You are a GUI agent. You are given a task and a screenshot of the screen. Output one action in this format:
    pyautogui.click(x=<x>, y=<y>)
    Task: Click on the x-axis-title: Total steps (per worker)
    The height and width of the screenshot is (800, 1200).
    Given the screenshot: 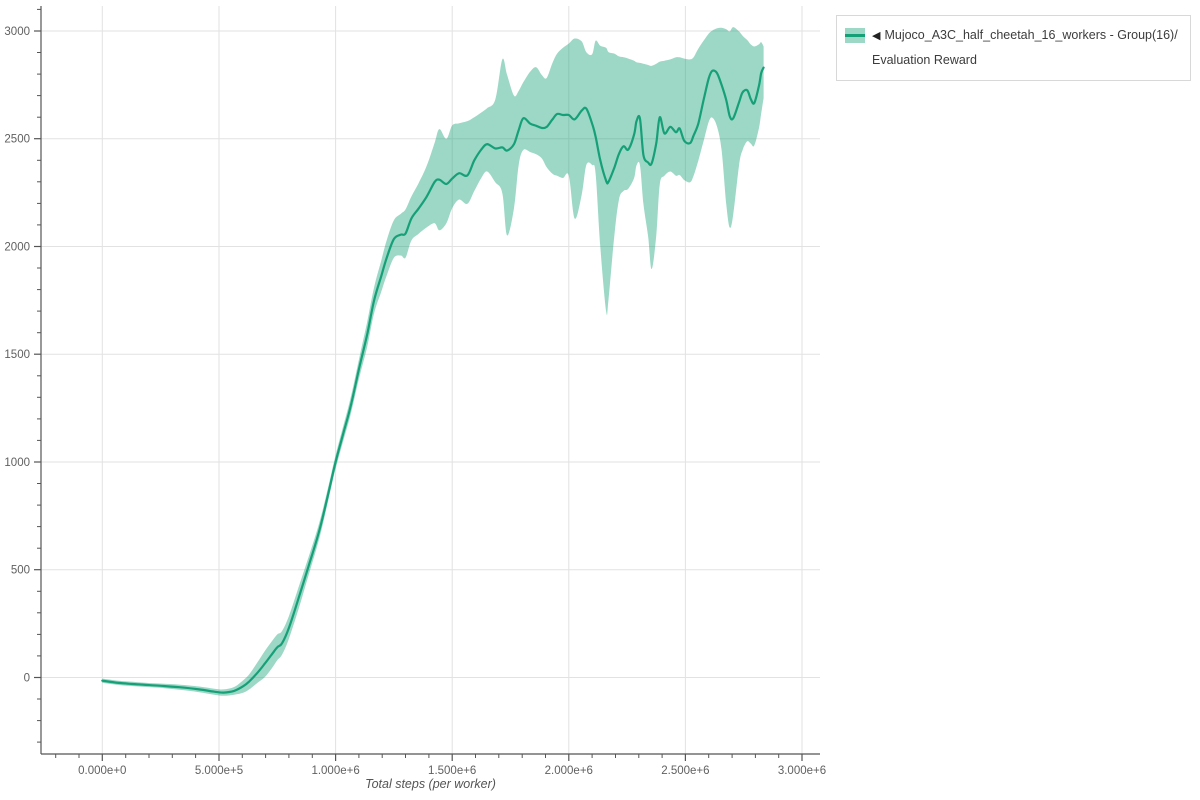 What is the action you would take?
    pyautogui.click(x=430, y=784)
    